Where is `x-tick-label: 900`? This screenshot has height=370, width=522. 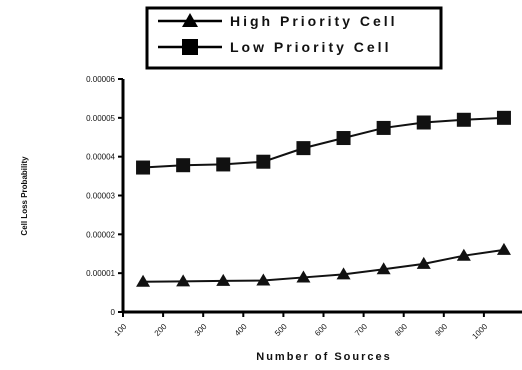 x-tick-label: 900 is located at coordinates (441, 330).